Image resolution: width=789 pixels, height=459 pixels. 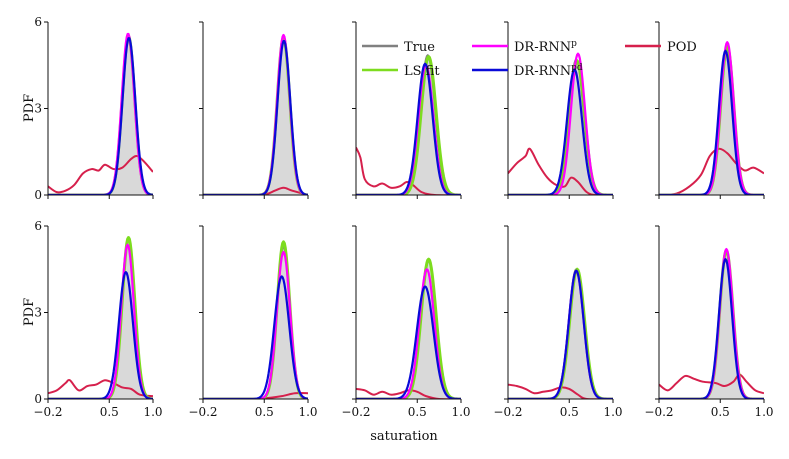 What do you see at coordinates (398, 47) in the screenshot?
I see `legend-item-true: True` at bounding box center [398, 47].